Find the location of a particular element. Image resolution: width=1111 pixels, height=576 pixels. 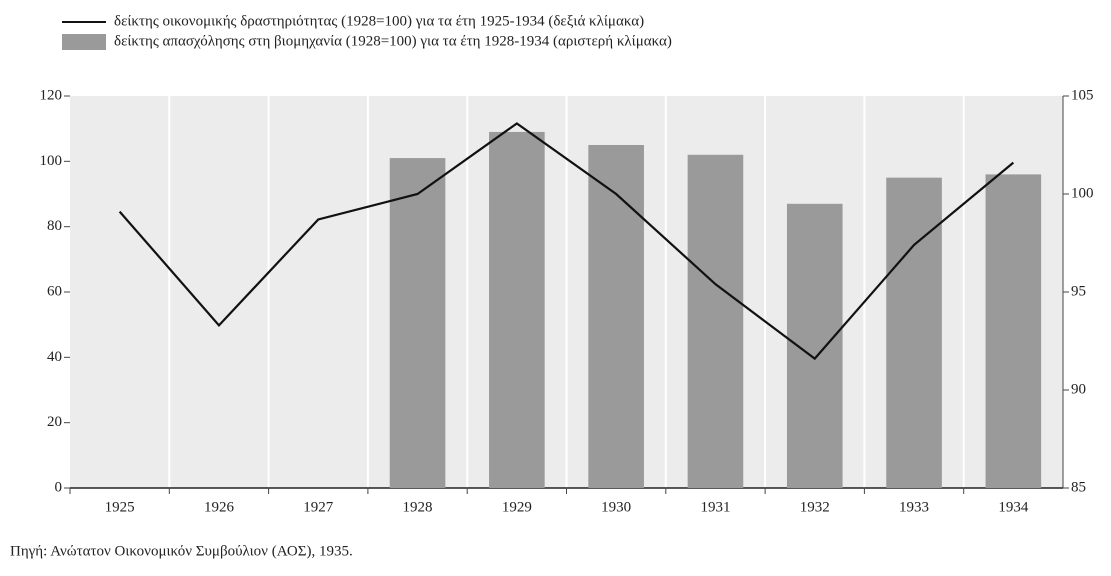

x-tick-label: 1930 is located at coordinates (616, 507).